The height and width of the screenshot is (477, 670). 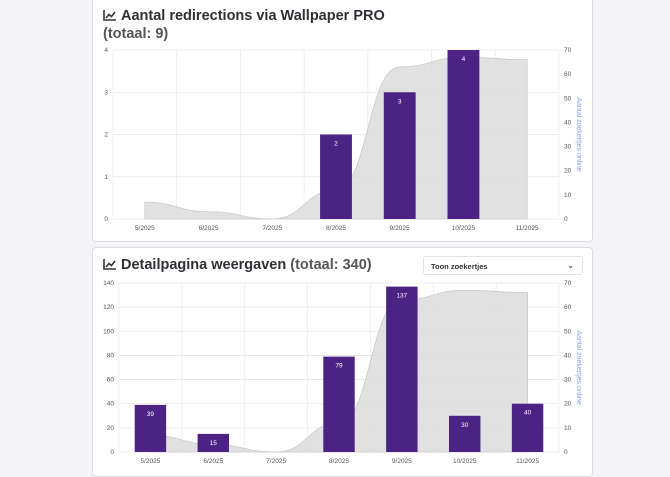 What do you see at coordinates (503, 265) in the screenshot?
I see `toon-zoekertjes-dropdown: Toon zoekertjes ⌄` at bounding box center [503, 265].